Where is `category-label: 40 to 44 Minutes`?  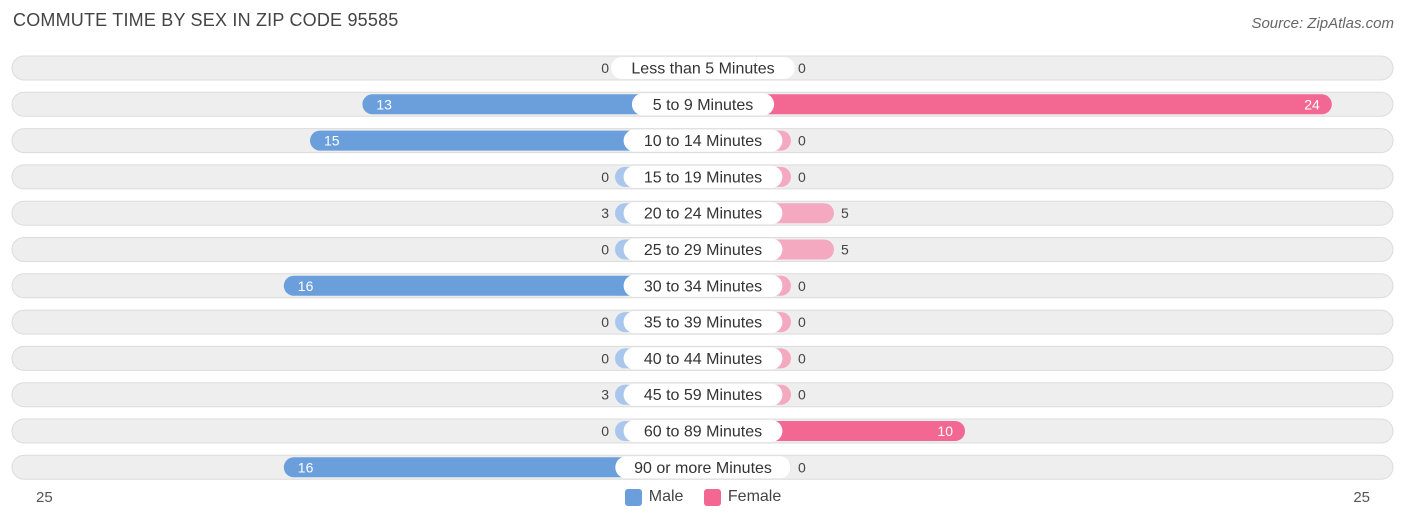 category-label: 40 to 44 Minutes is located at coordinates (703, 359).